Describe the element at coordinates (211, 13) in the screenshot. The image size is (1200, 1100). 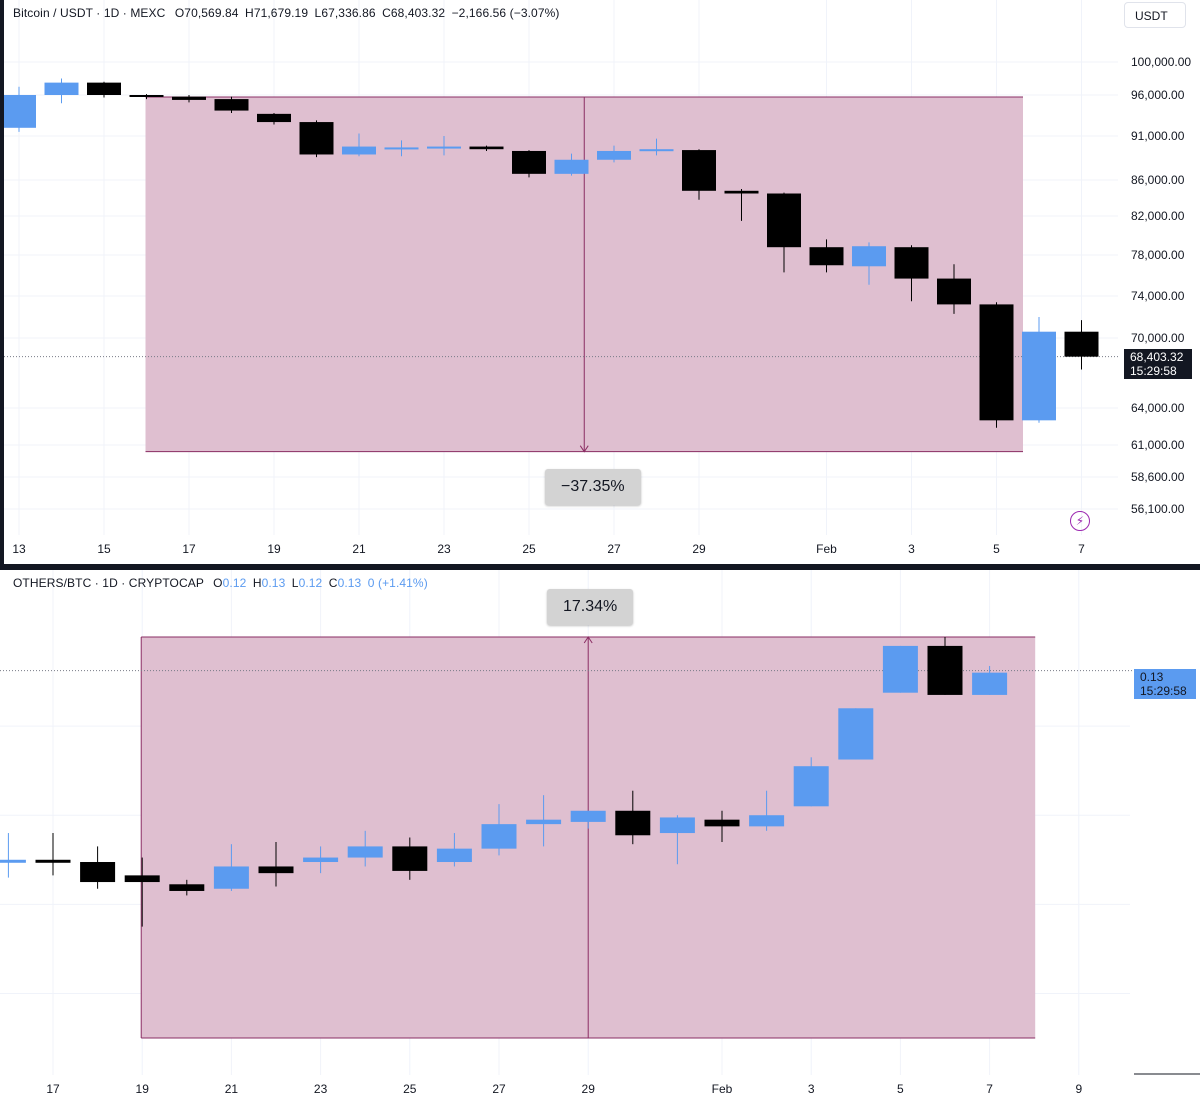
I see `btc-open-value: 70,569.84` at that location.